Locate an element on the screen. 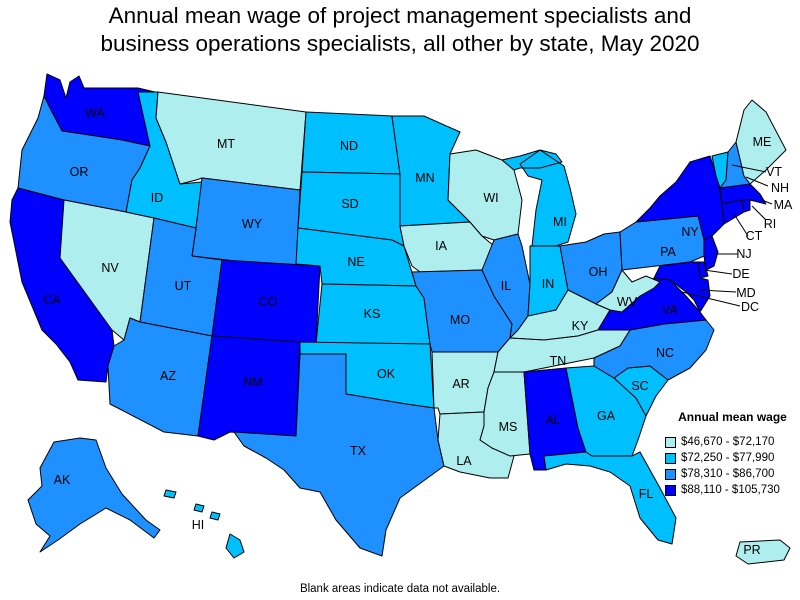  legend-label: $78,310 - $86,700 is located at coordinates (728, 474).